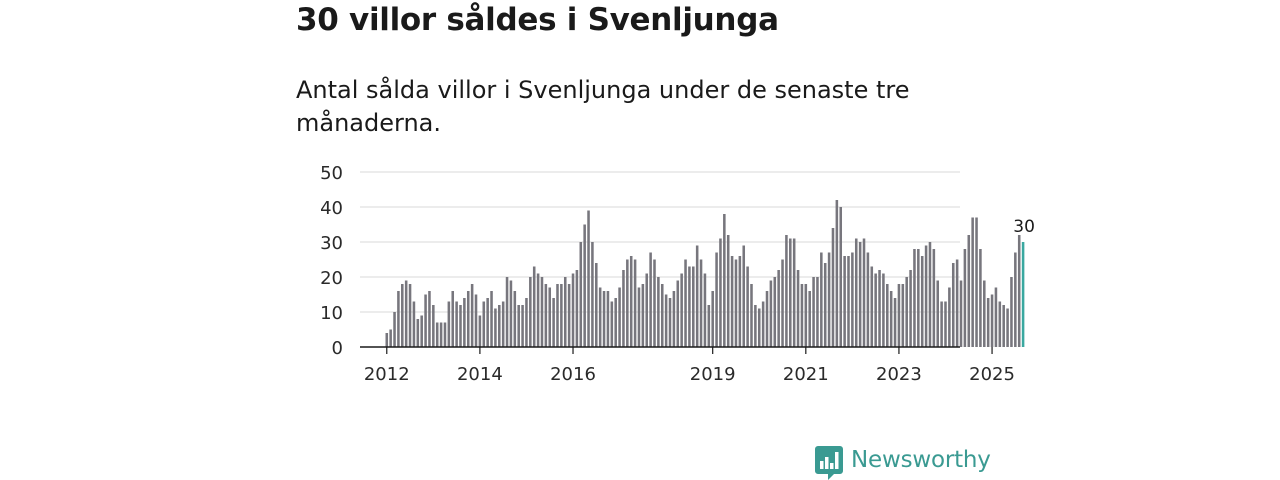 The image size is (1280, 480). Describe the element at coordinates (331, 313) in the screenshot. I see `y-tick-label: 10` at that location.